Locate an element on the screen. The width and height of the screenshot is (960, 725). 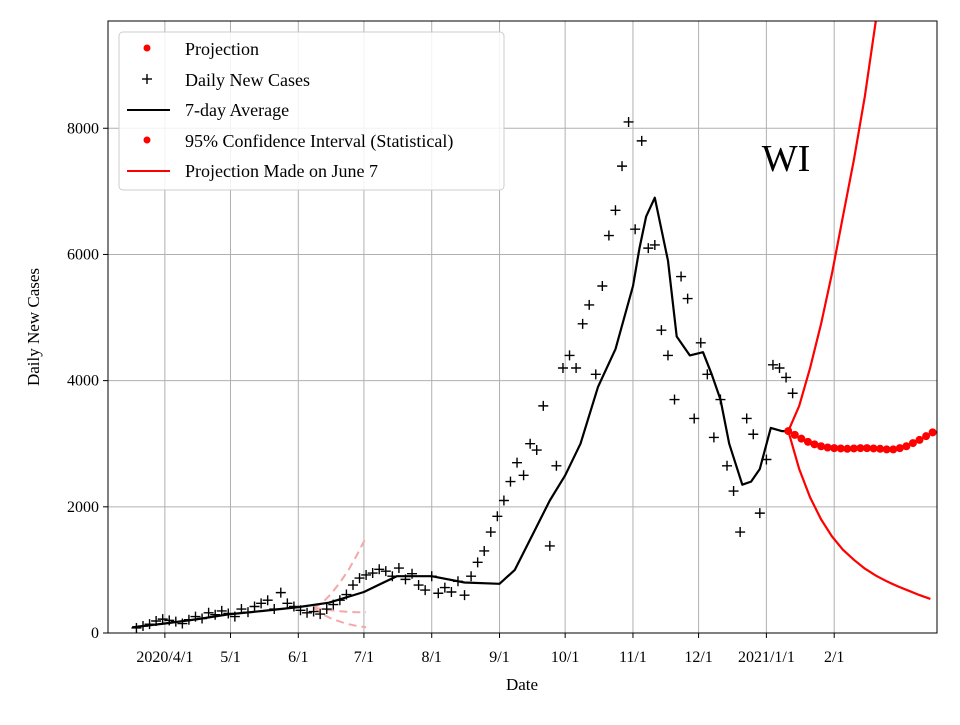
x-tick-label: 11/1 is located at coordinates (633, 657).